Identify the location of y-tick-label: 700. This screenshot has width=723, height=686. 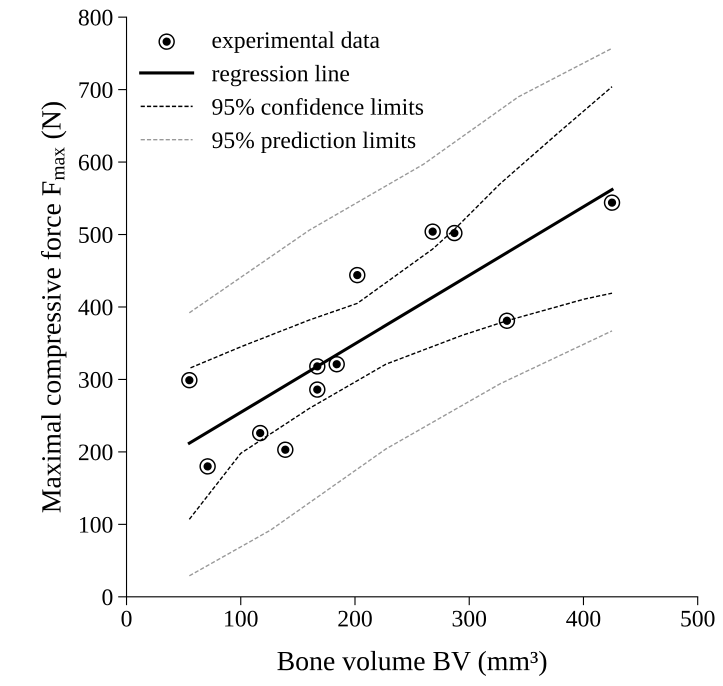
(95, 90).